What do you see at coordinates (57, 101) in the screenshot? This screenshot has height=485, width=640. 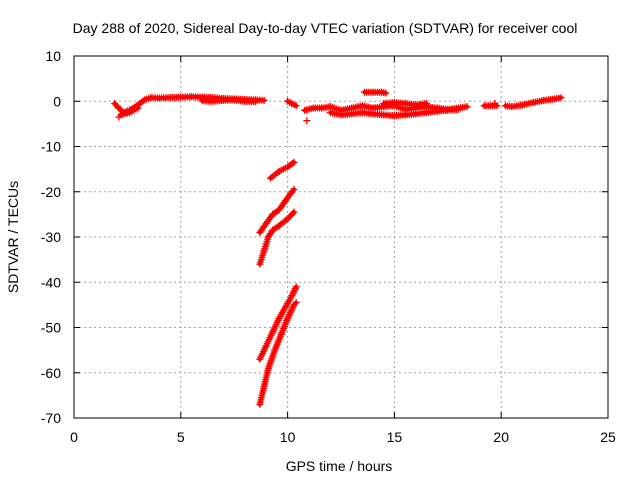 I see `y-tick-label: 0` at bounding box center [57, 101].